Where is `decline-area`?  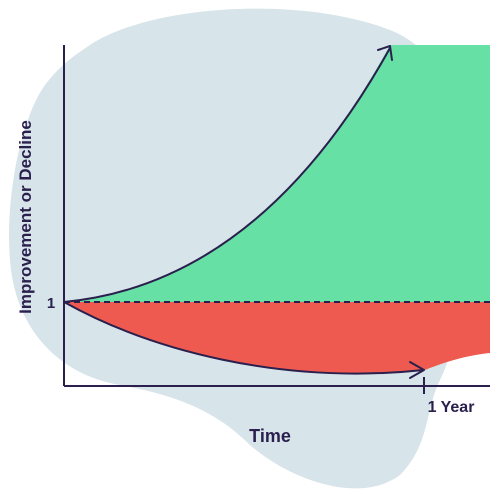 decline-area is located at coordinates (277, 338).